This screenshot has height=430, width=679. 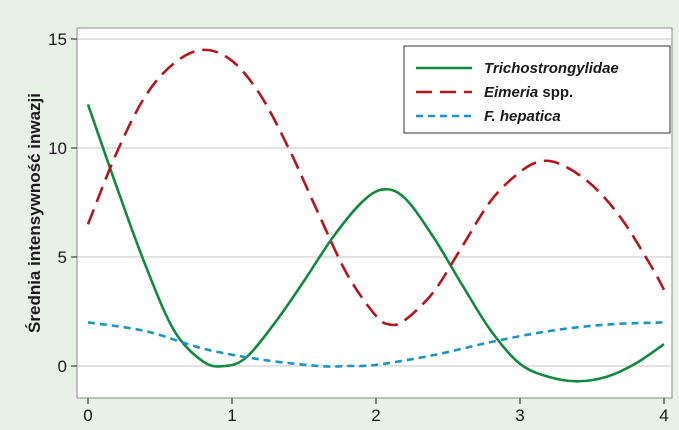 What do you see at coordinates (663, 415) in the screenshot?
I see `x-tick-label: 4` at bounding box center [663, 415].